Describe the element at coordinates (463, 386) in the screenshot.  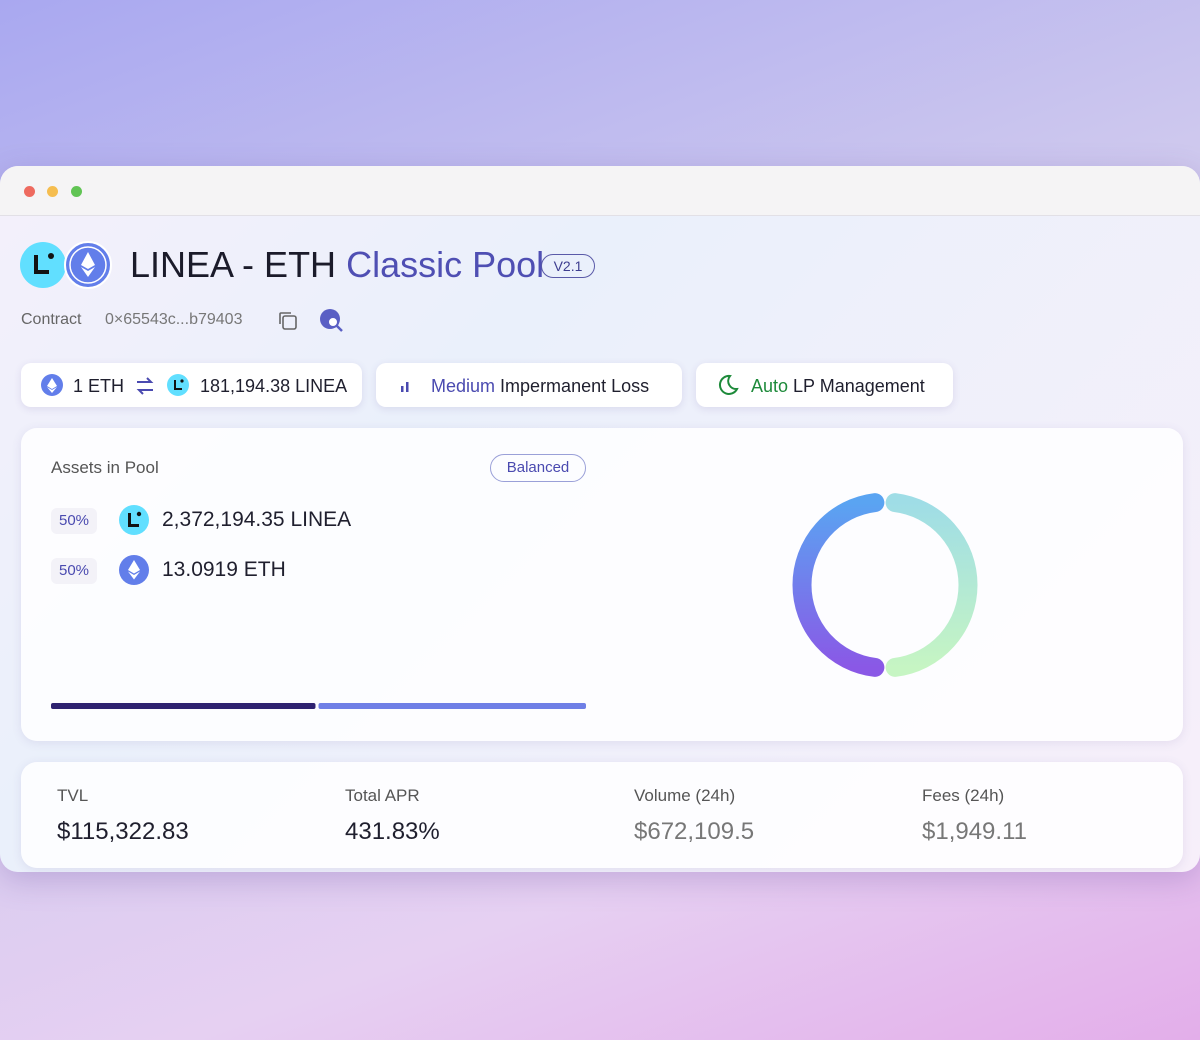
I see `loss-level: Medium` at that location.